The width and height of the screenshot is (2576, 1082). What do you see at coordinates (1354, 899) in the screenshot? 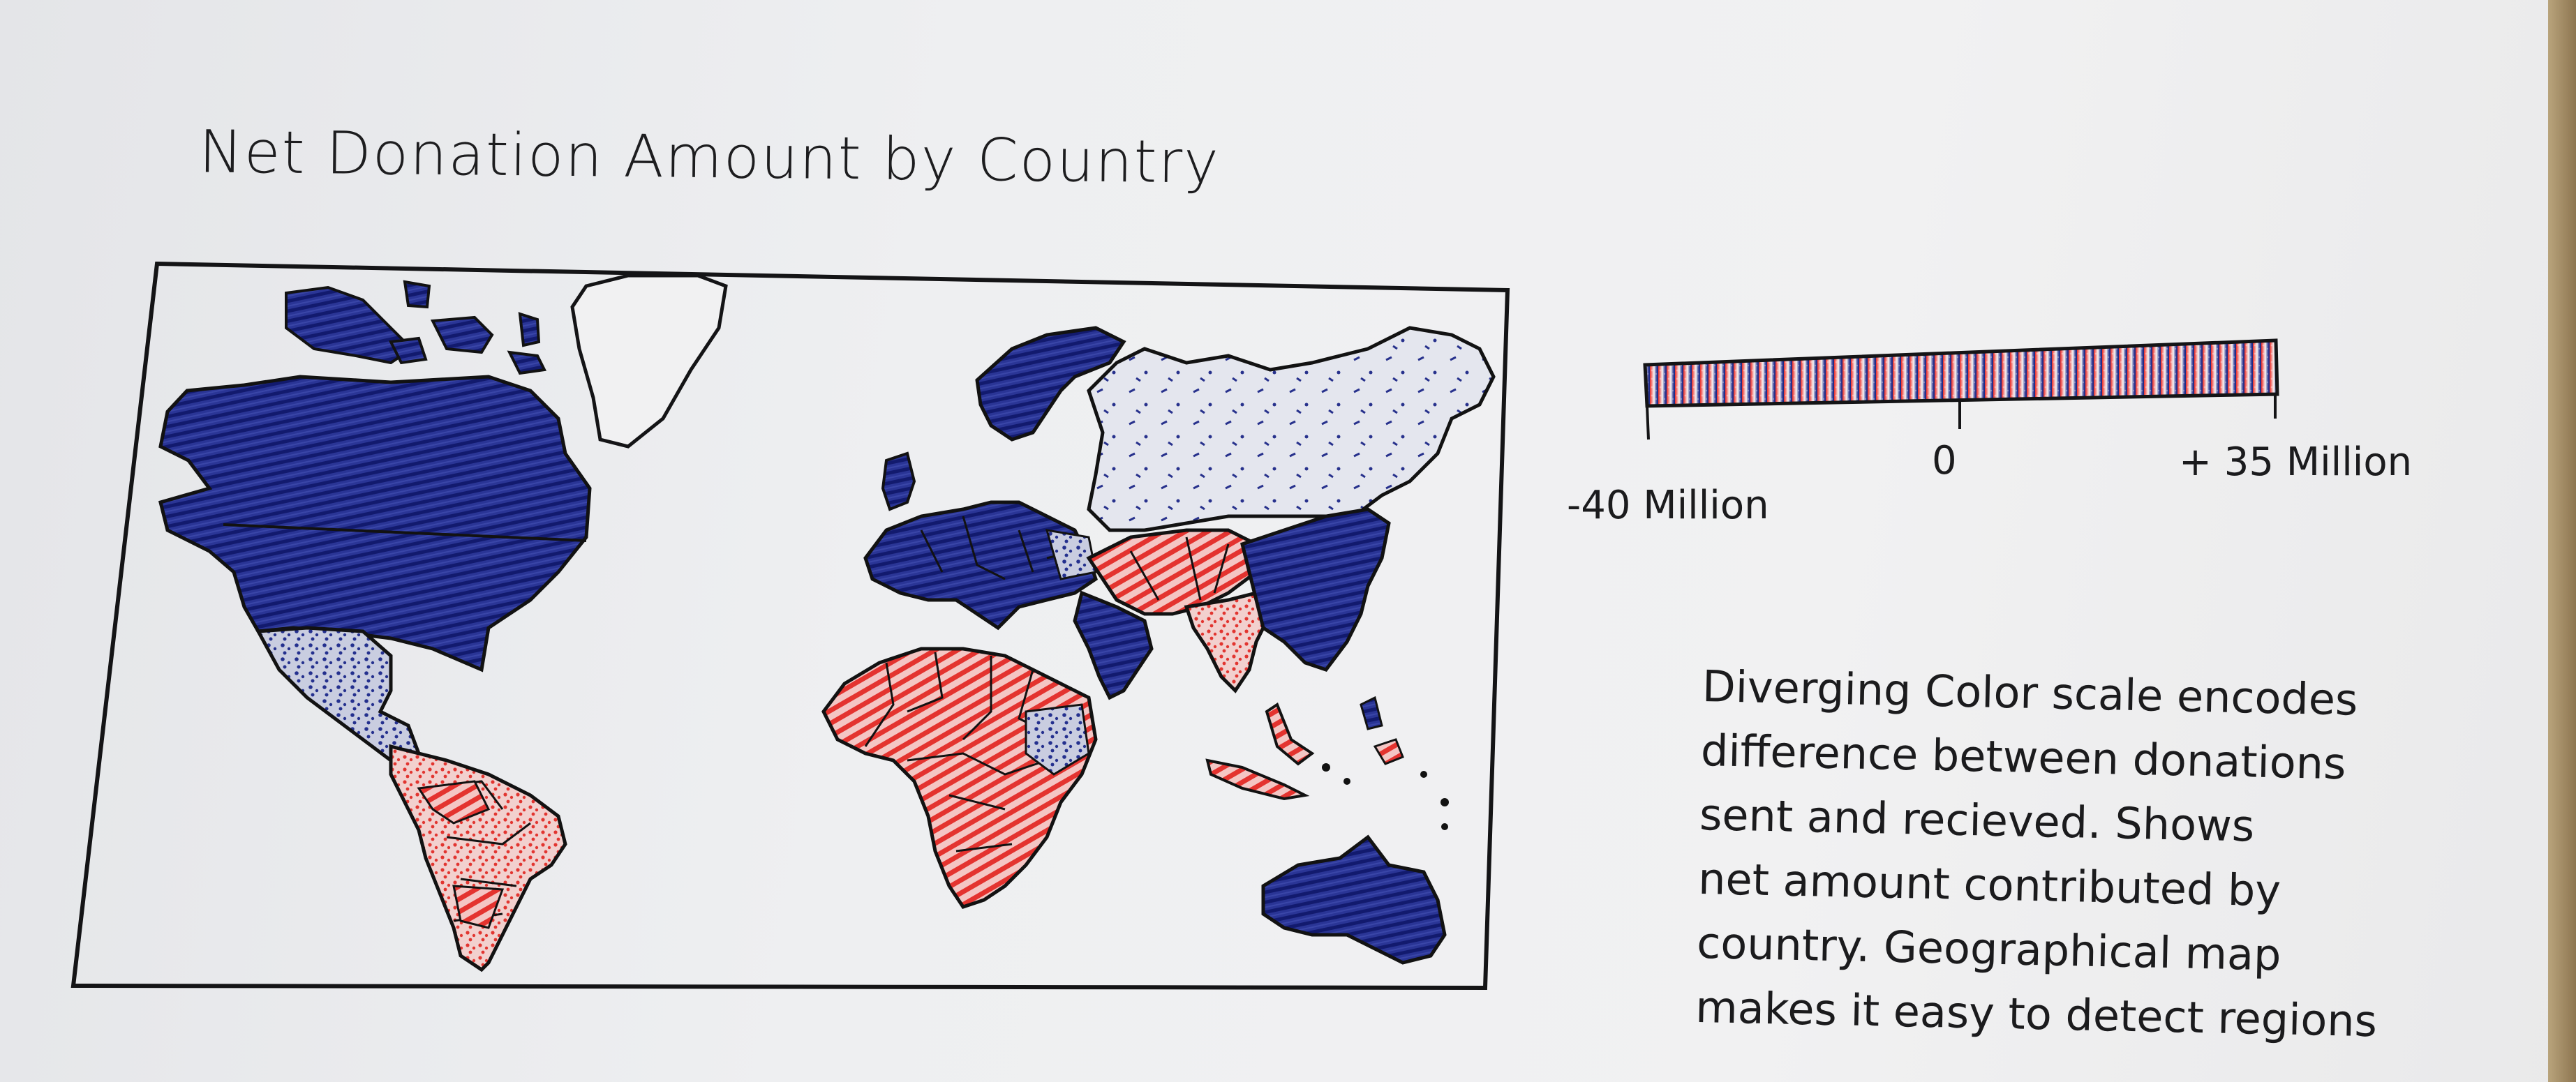
I see `region-australia` at bounding box center [1354, 899].